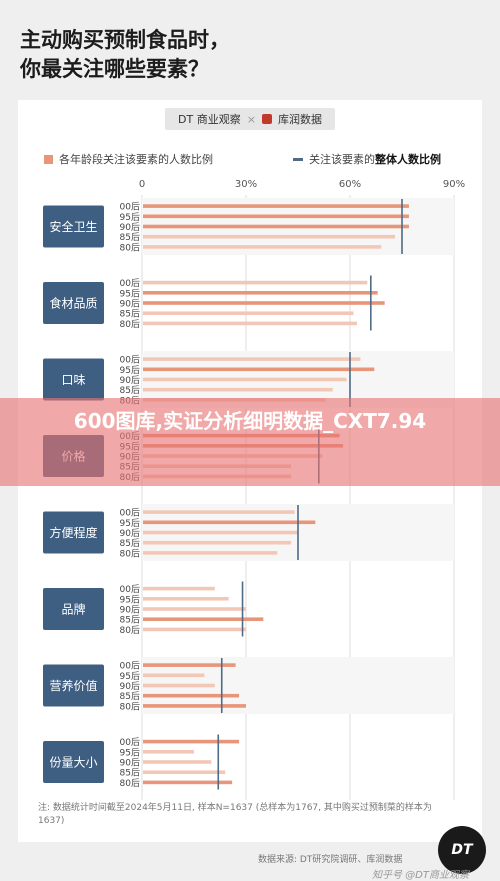 Image resolution: width=500 pixels, height=881 pixels. What do you see at coordinates (330, 860) in the screenshot?
I see `data-source: 数据来源: DT研究院调研、库润数据` at bounding box center [330, 860].